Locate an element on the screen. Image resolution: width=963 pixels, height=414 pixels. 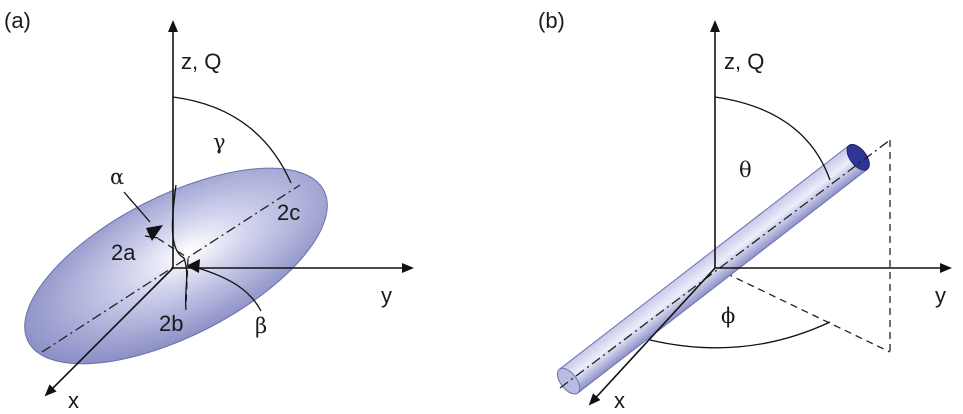
semi-axis-2b-label: 2b is located at coordinates (171, 323).